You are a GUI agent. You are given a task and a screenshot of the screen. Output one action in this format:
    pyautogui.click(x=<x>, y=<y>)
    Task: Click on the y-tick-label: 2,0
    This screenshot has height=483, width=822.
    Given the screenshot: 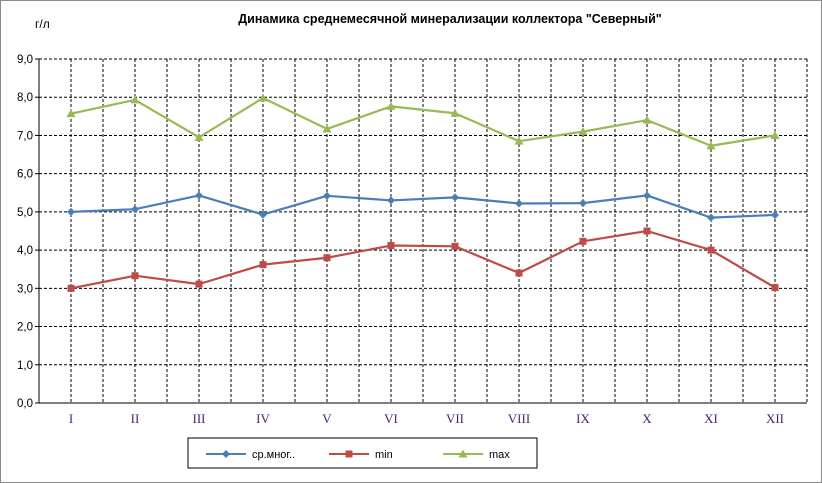 What is the action you would take?
    pyautogui.click(x=25, y=328)
    